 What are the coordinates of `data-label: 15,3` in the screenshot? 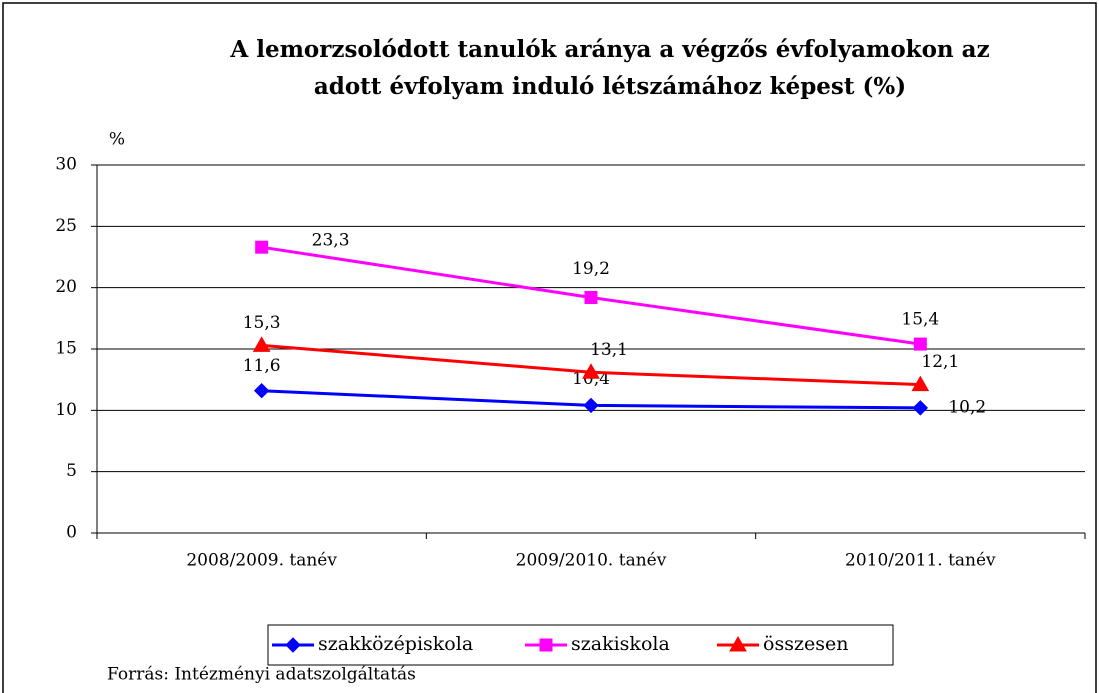 It's located at (262, 323).